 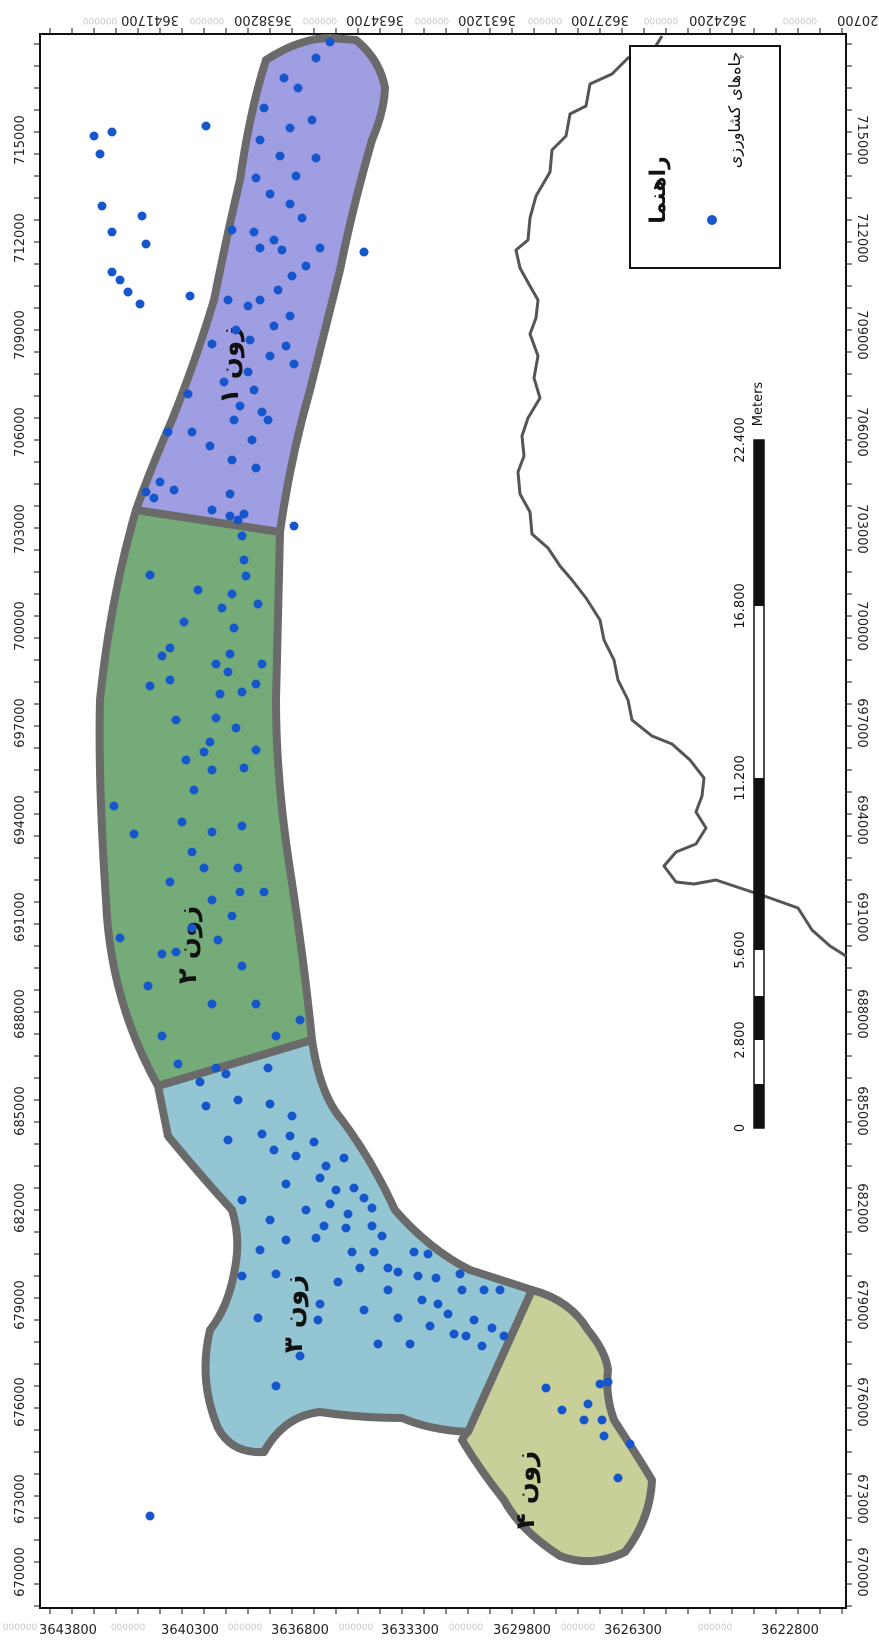 What do you see at coordinates (68, 1630) in the screenshot?
I see `bottom-tick-label: 3643800` at bounding box center [68, 1630].